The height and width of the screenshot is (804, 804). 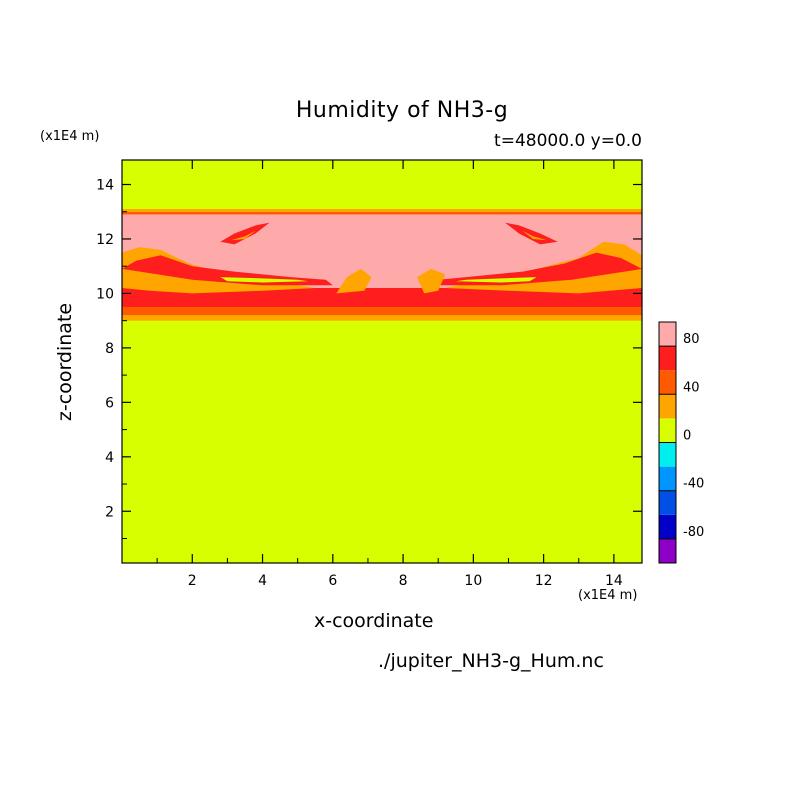 I want to click on y-tick-label-14: 14, so click(x=105, y=186).